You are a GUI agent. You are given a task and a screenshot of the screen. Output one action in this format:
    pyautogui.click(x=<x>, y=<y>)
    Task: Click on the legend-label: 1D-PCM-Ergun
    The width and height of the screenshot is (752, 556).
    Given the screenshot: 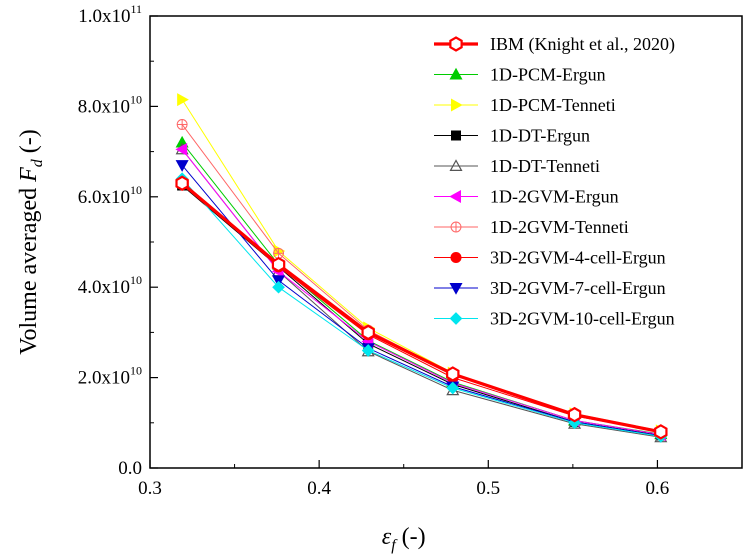 What is the action you would take?
    pyautogui.click(x=548, y=75)
    